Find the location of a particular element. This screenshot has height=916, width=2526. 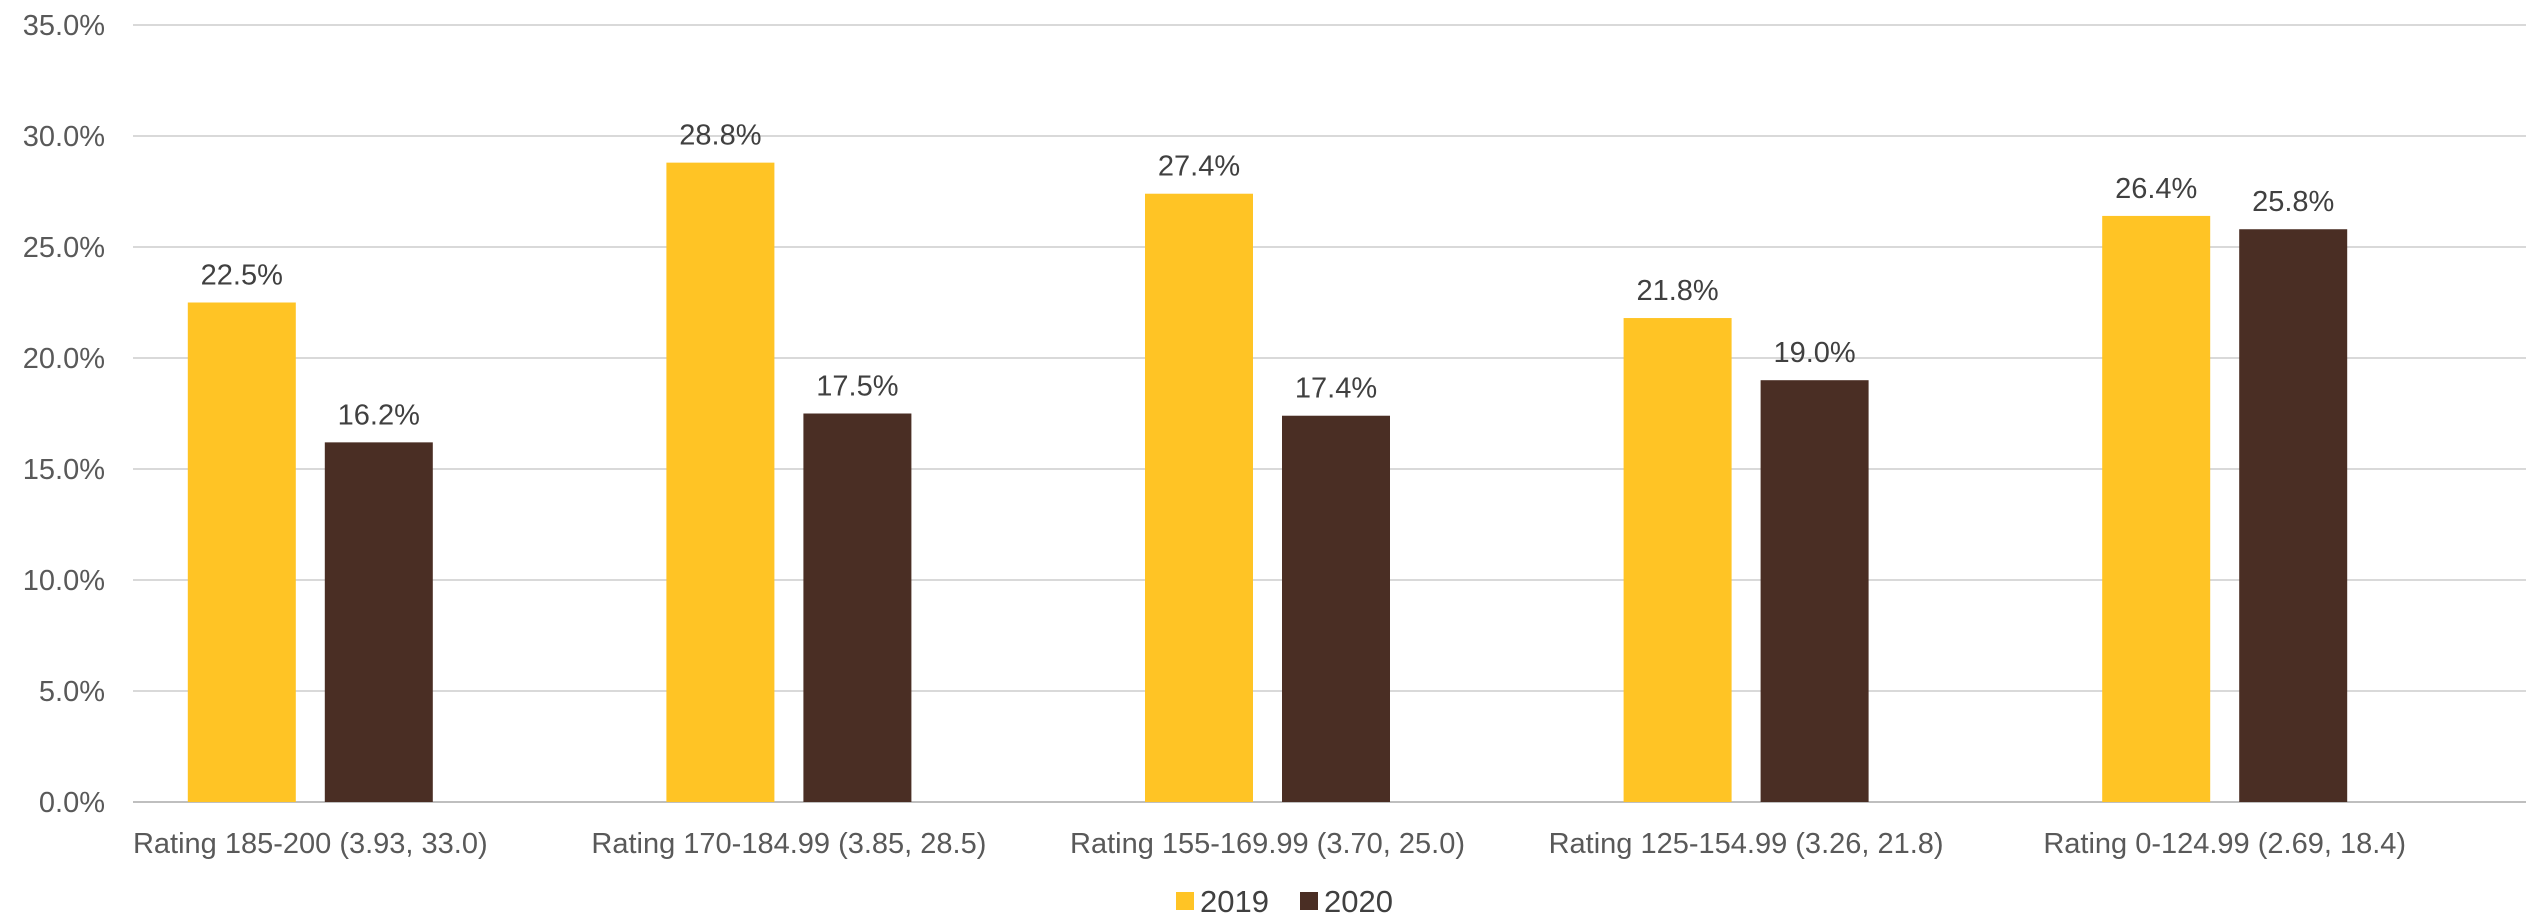

y-axis: 0.0% 5.0% 10.0% 15.0% 20.0% 25.0% 30.0% 35.0% is located at coordinates (64, 414).